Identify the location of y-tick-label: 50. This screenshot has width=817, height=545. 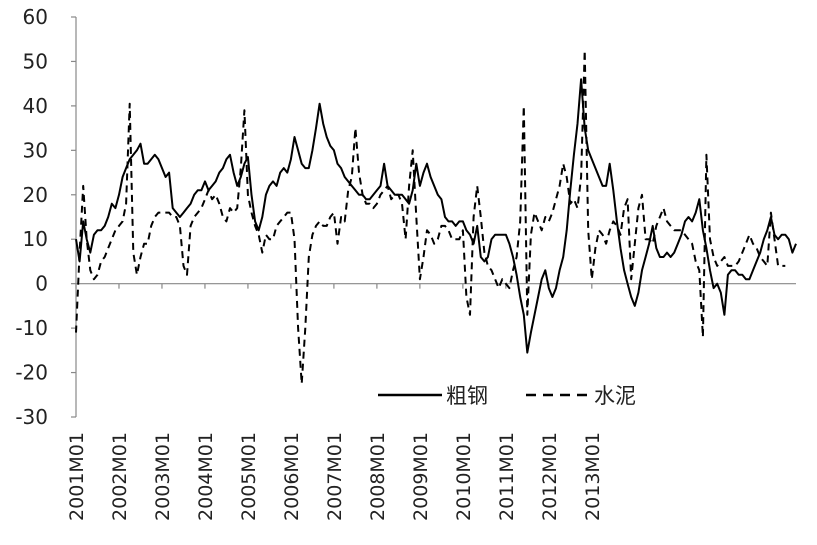
(35, 61).